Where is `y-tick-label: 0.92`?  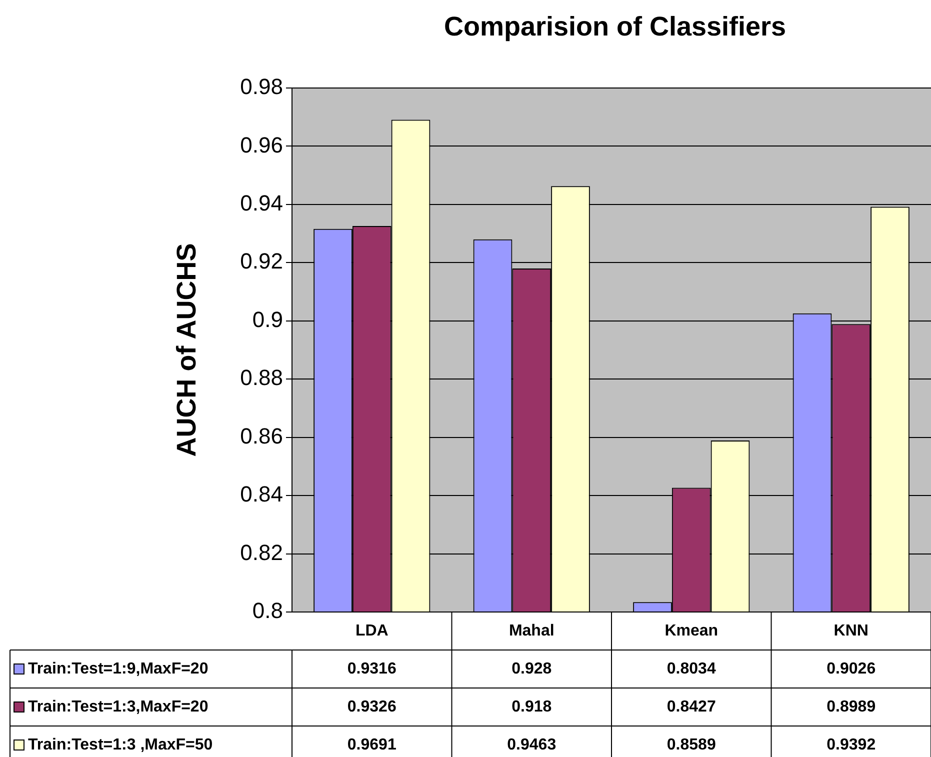
y-tick-label: 0.92 is located at coordinates (261, 261).